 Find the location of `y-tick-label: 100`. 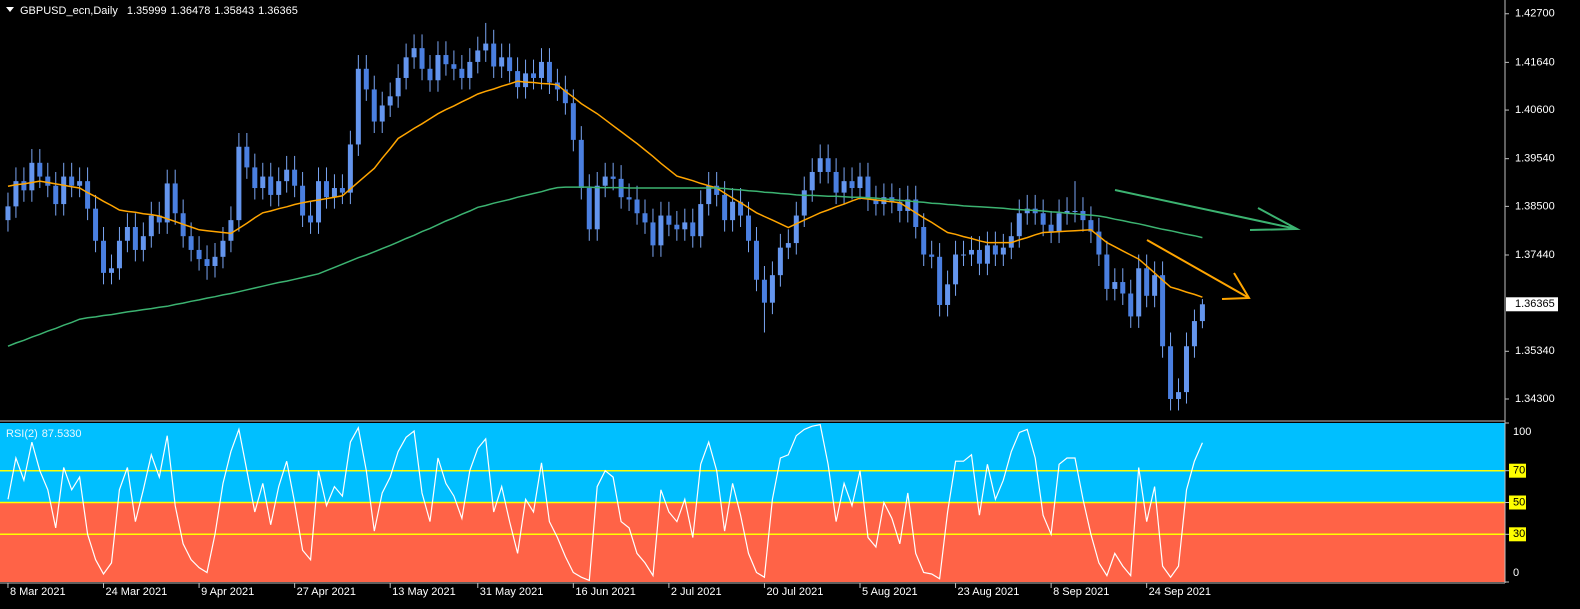

y-tick-label: 100 is located at coordinates (1522, 432).